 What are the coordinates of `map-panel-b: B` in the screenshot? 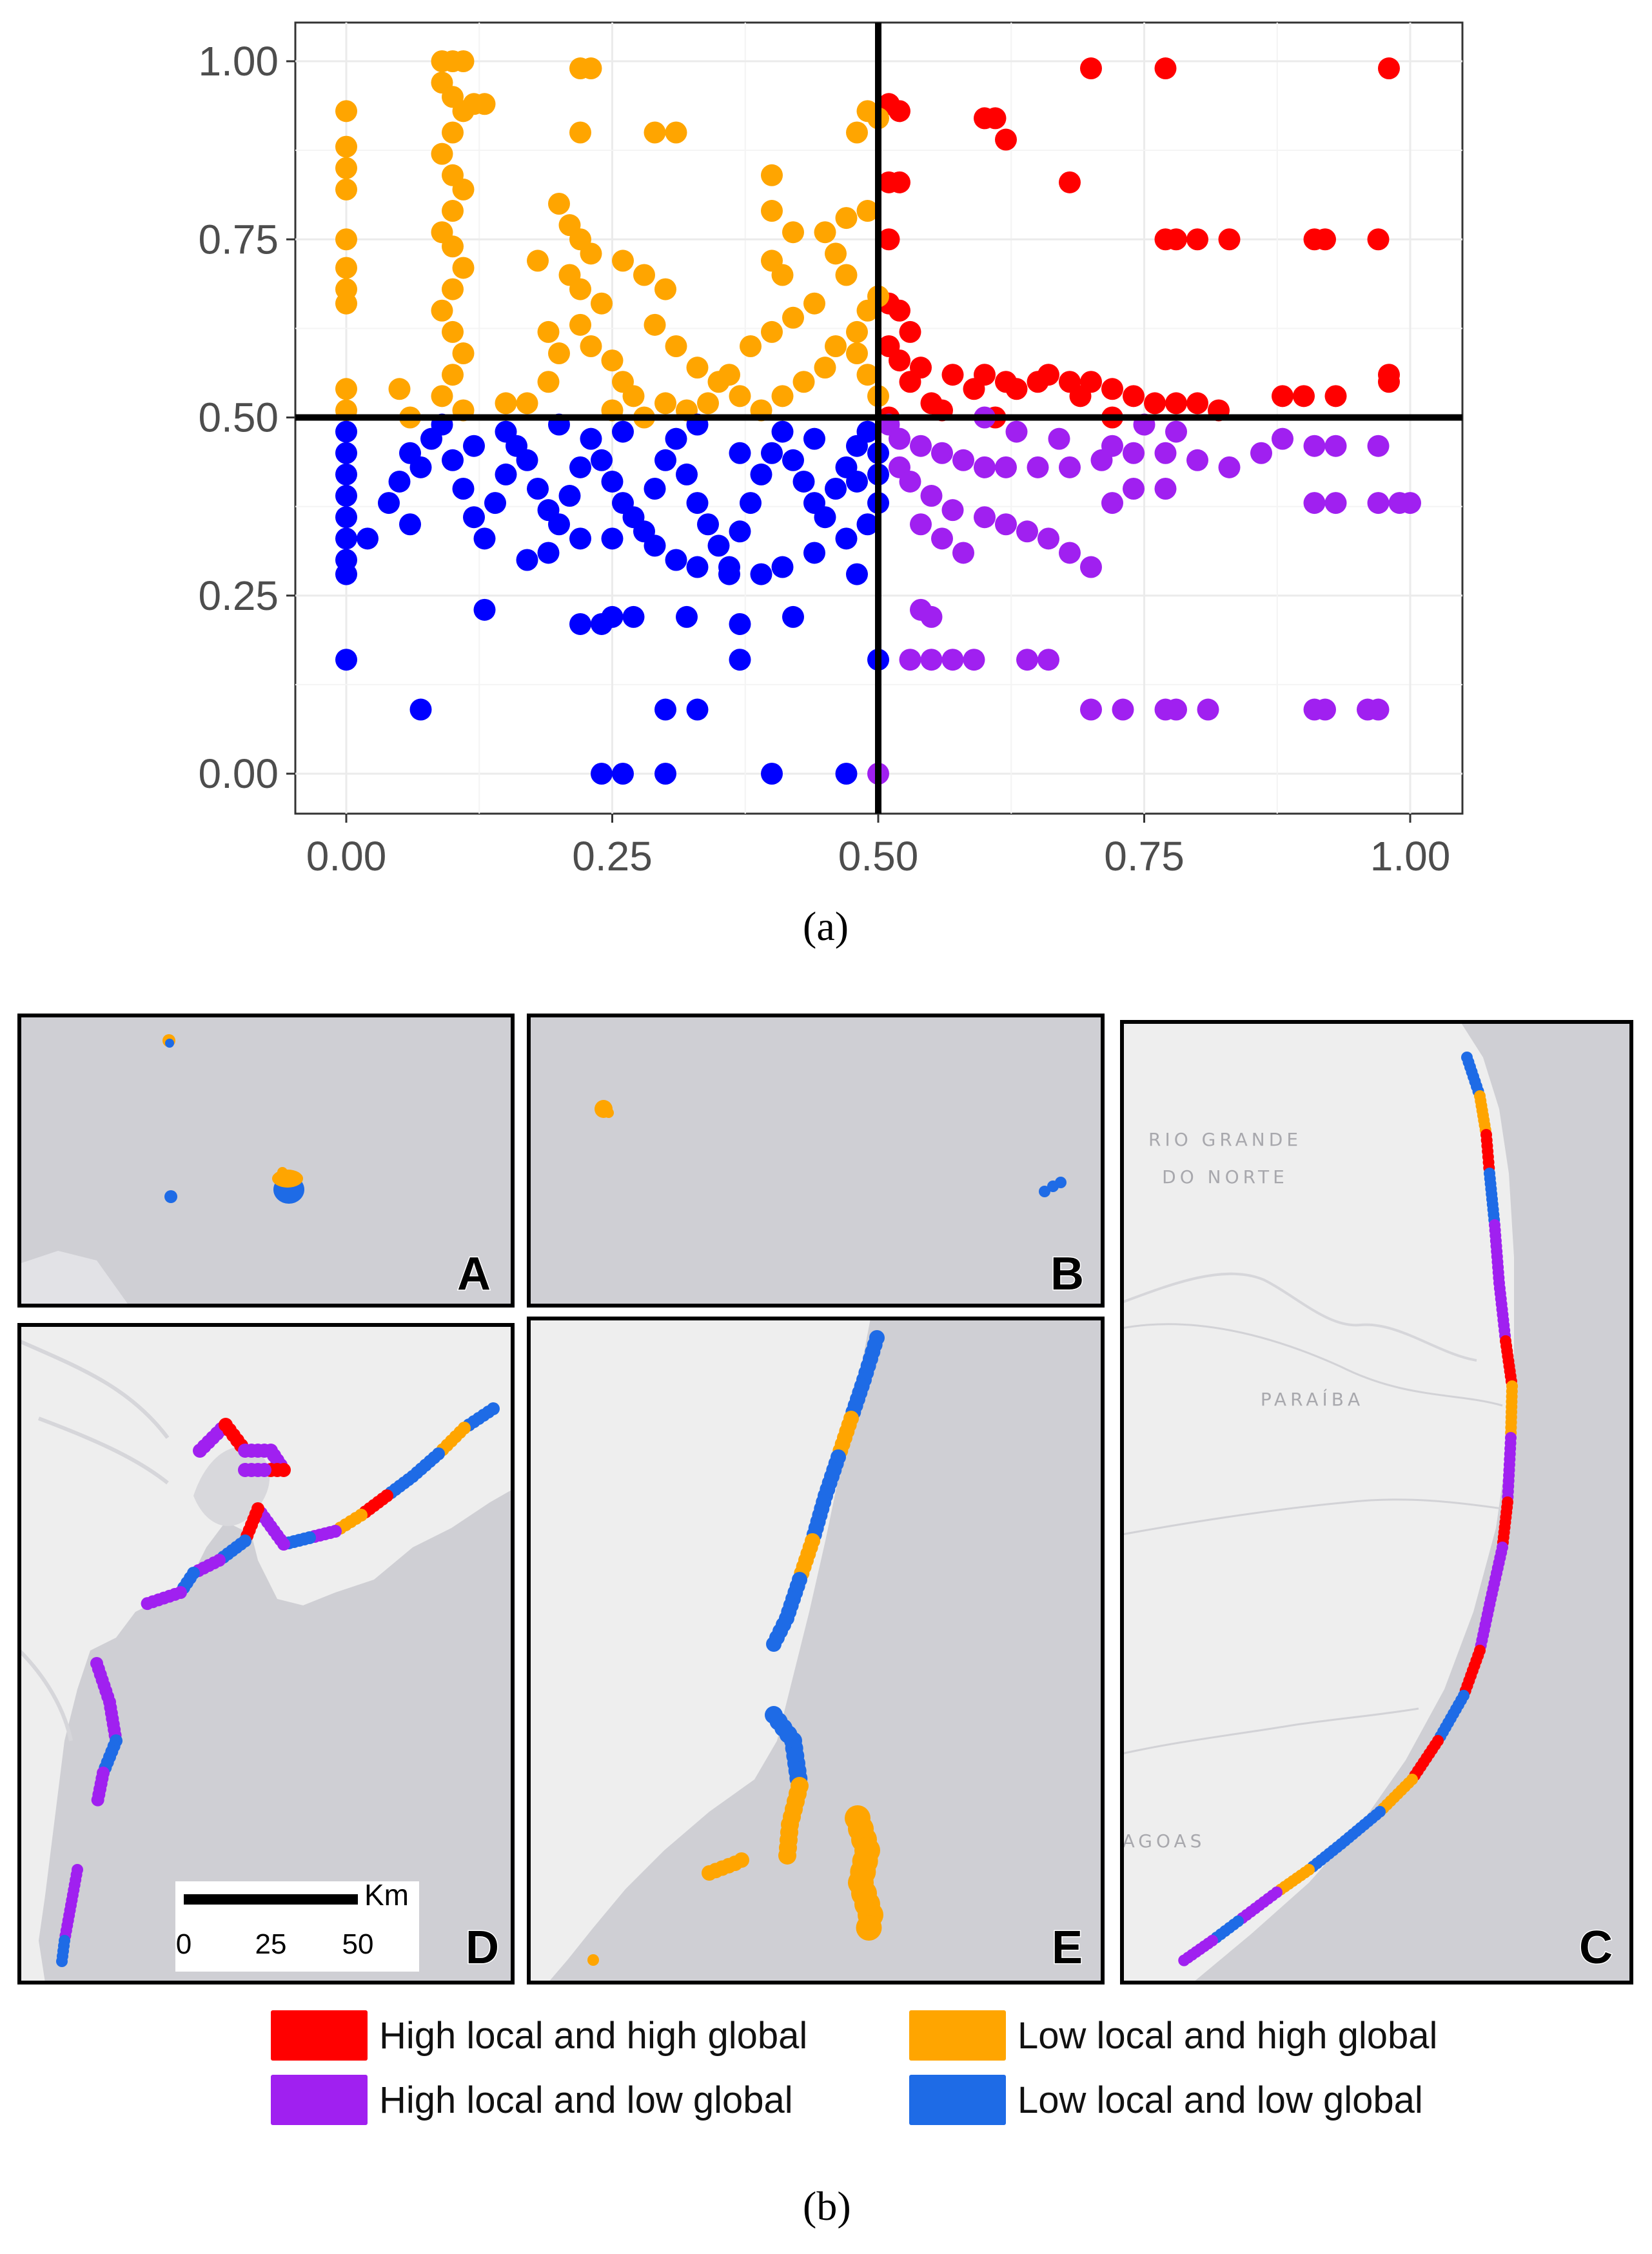 It's located at (816, 1161).